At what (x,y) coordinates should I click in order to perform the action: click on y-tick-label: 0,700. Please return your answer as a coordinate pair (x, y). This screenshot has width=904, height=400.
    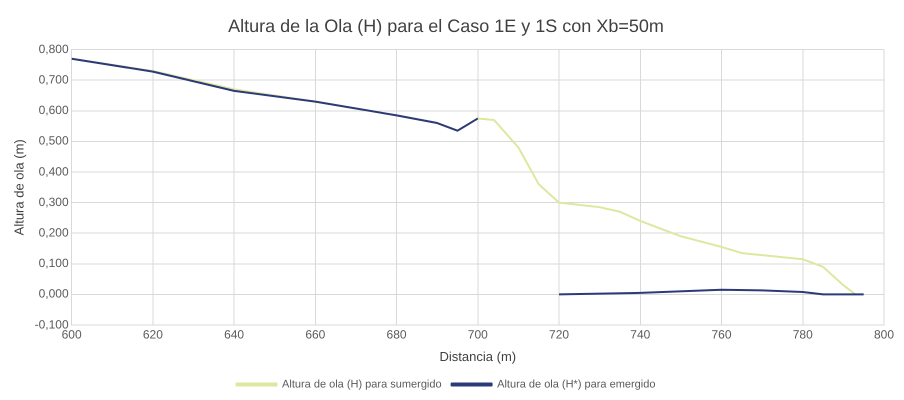
    Looking at the image, I should click on (53, 79).